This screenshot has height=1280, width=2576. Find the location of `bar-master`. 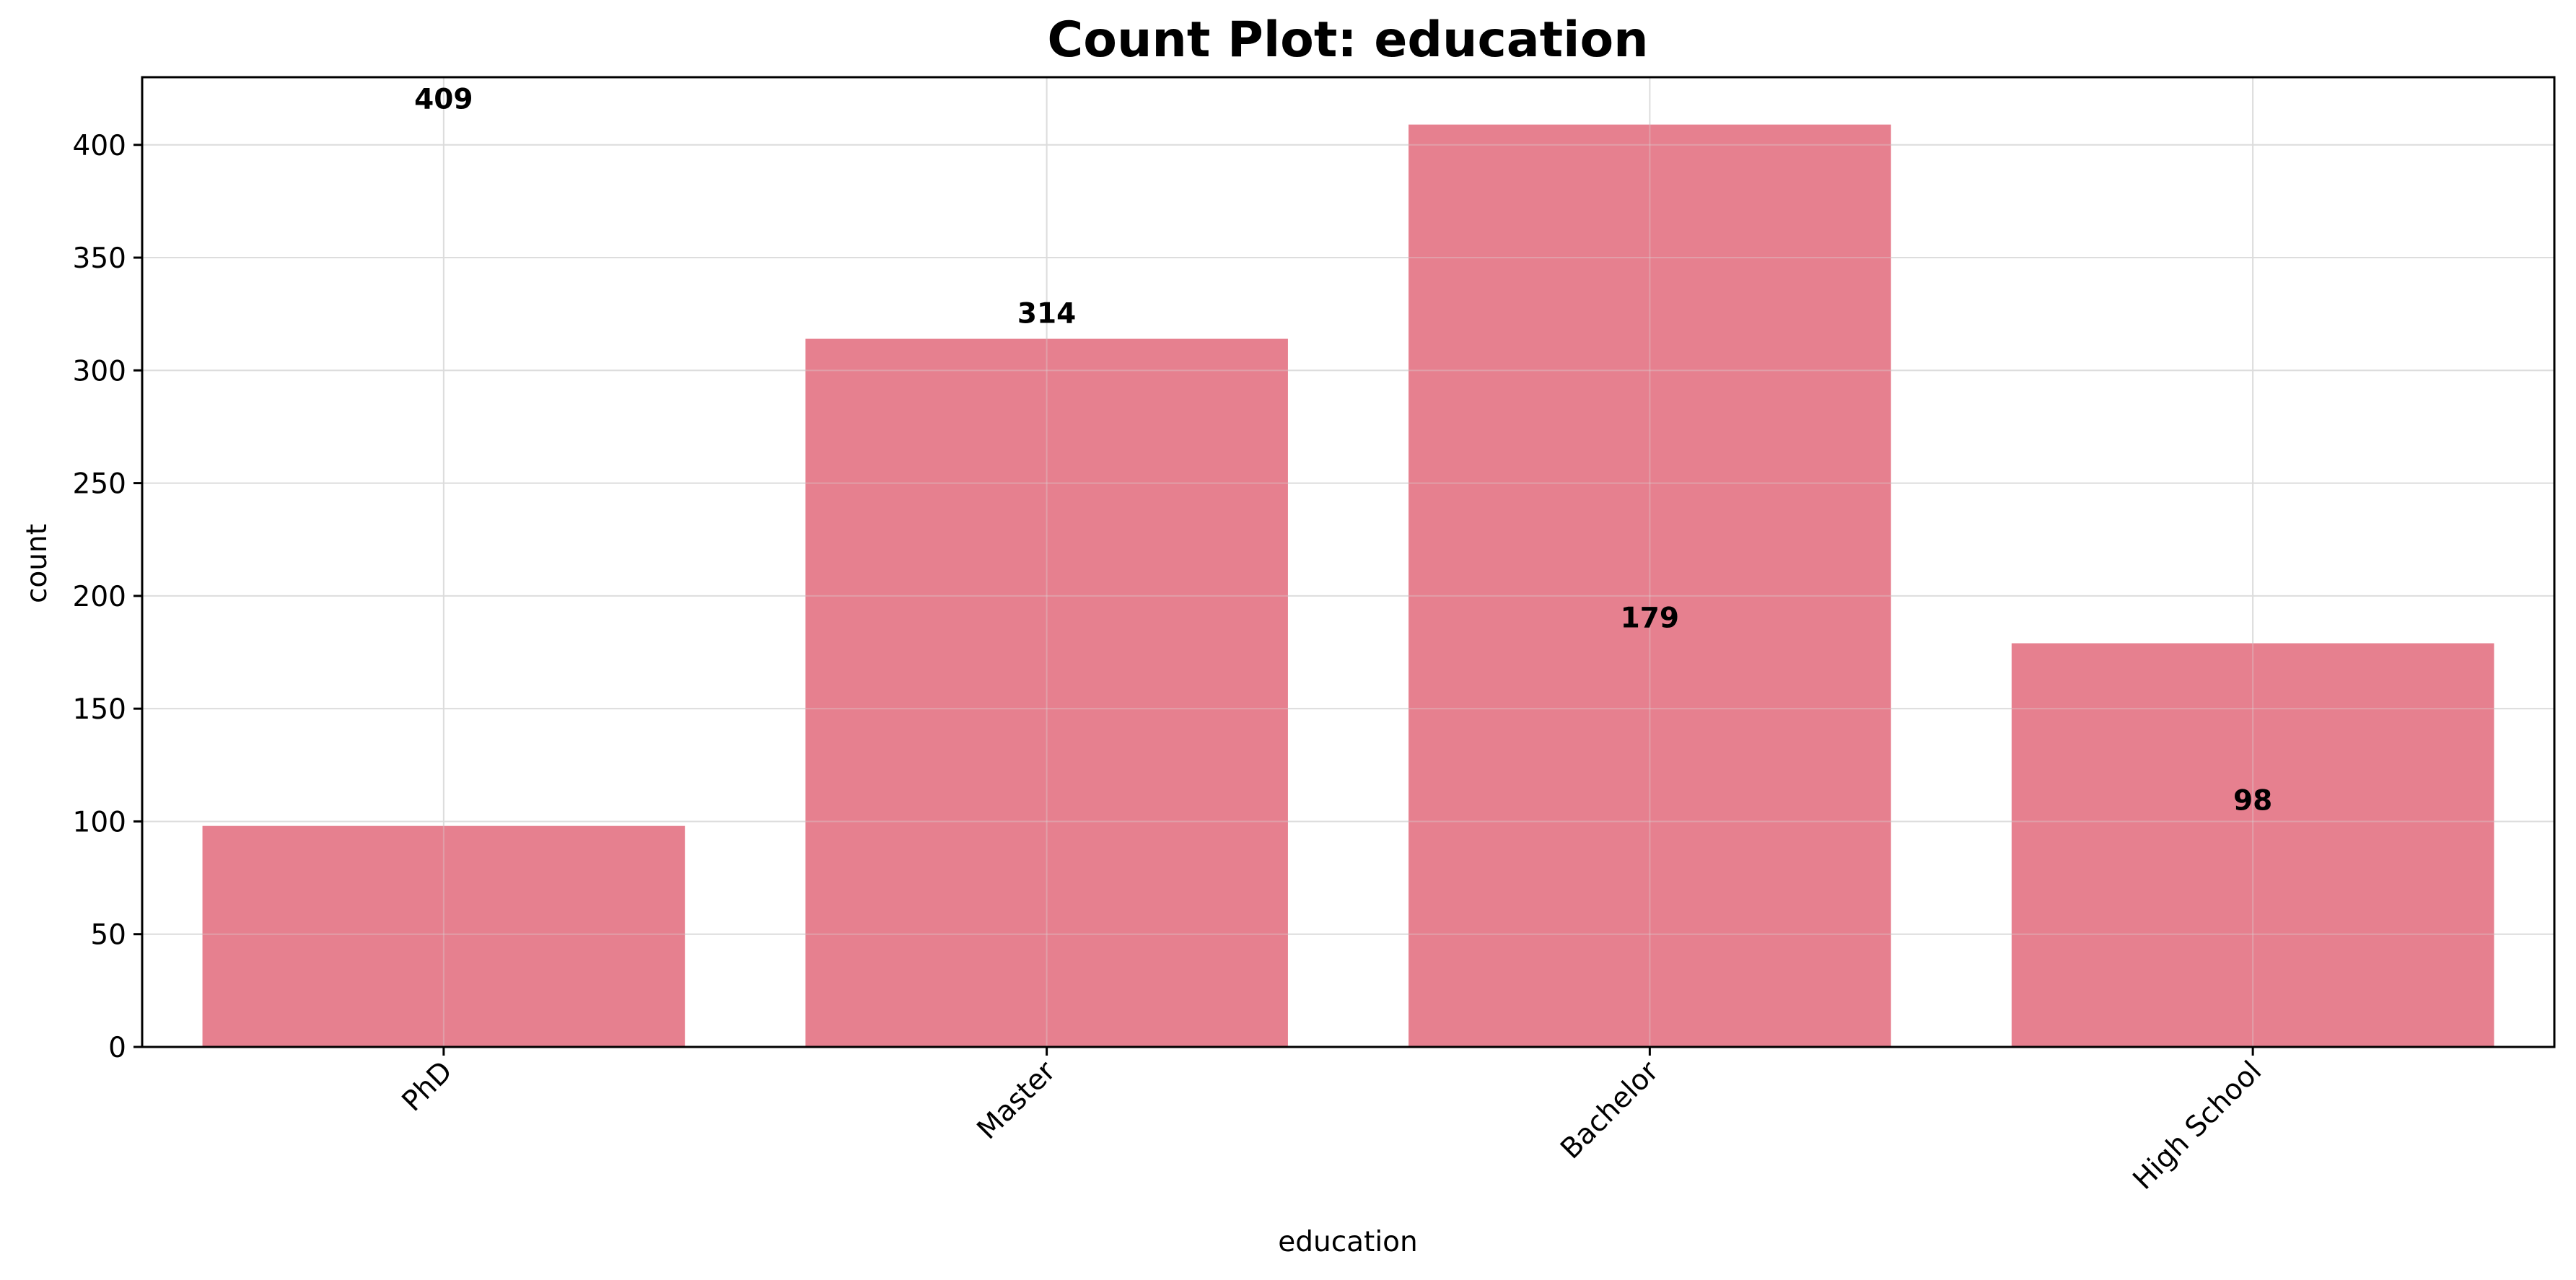

bar-master is located at coordinates (1046, 692).